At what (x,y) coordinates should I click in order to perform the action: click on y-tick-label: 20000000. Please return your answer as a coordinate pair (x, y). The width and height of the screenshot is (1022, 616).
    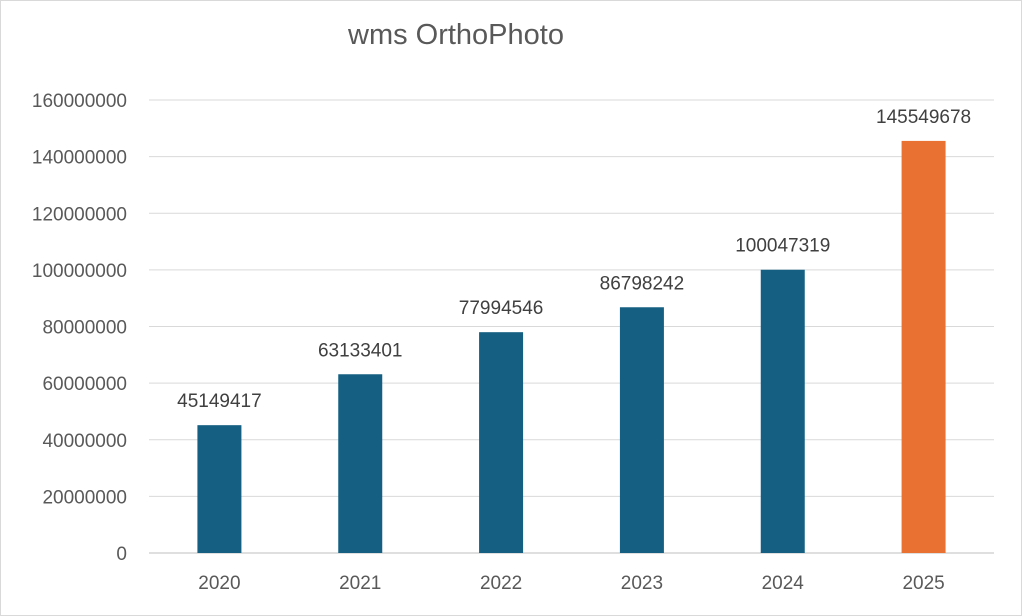
    Looking at the image, I should click on (84, 497).